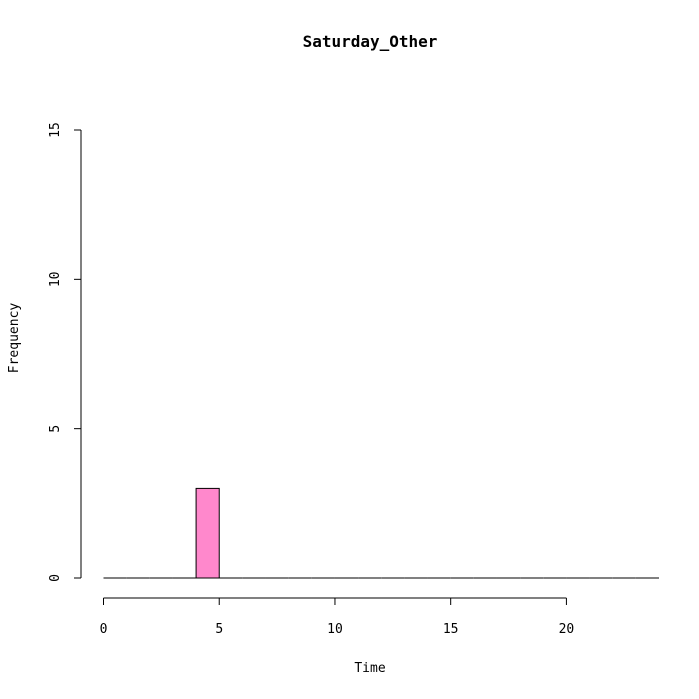 The width and height of the screenshot is (699, 699). What do you see at coordinates (219, 629) in the screenshot?
I see `x-tick-label: 5` at bounding box center [219, 629].